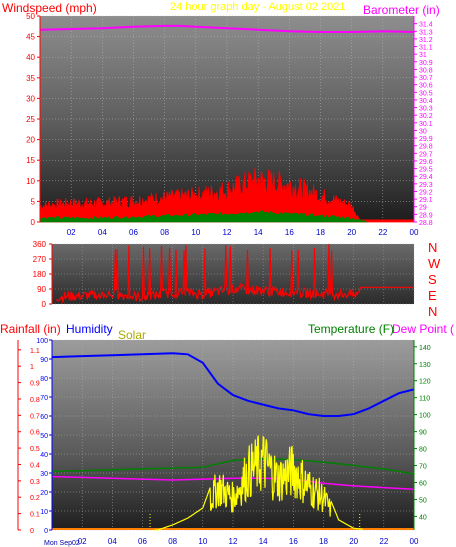  I want to click on barometer-tick-label: 28.9, so click(426, 215).